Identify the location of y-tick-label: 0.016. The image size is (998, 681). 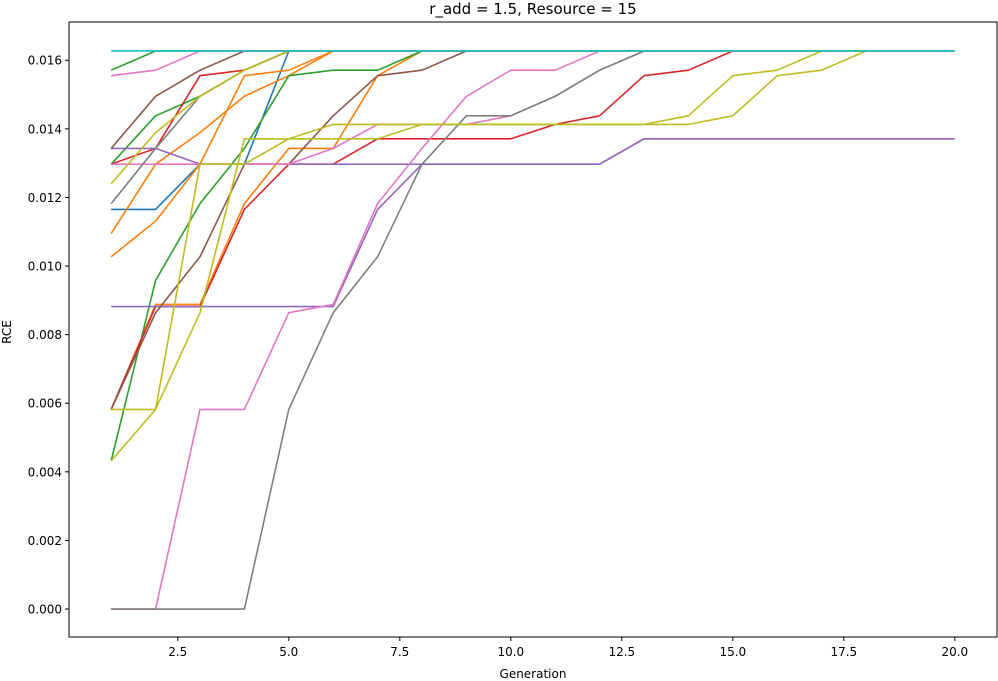
(45, 61).